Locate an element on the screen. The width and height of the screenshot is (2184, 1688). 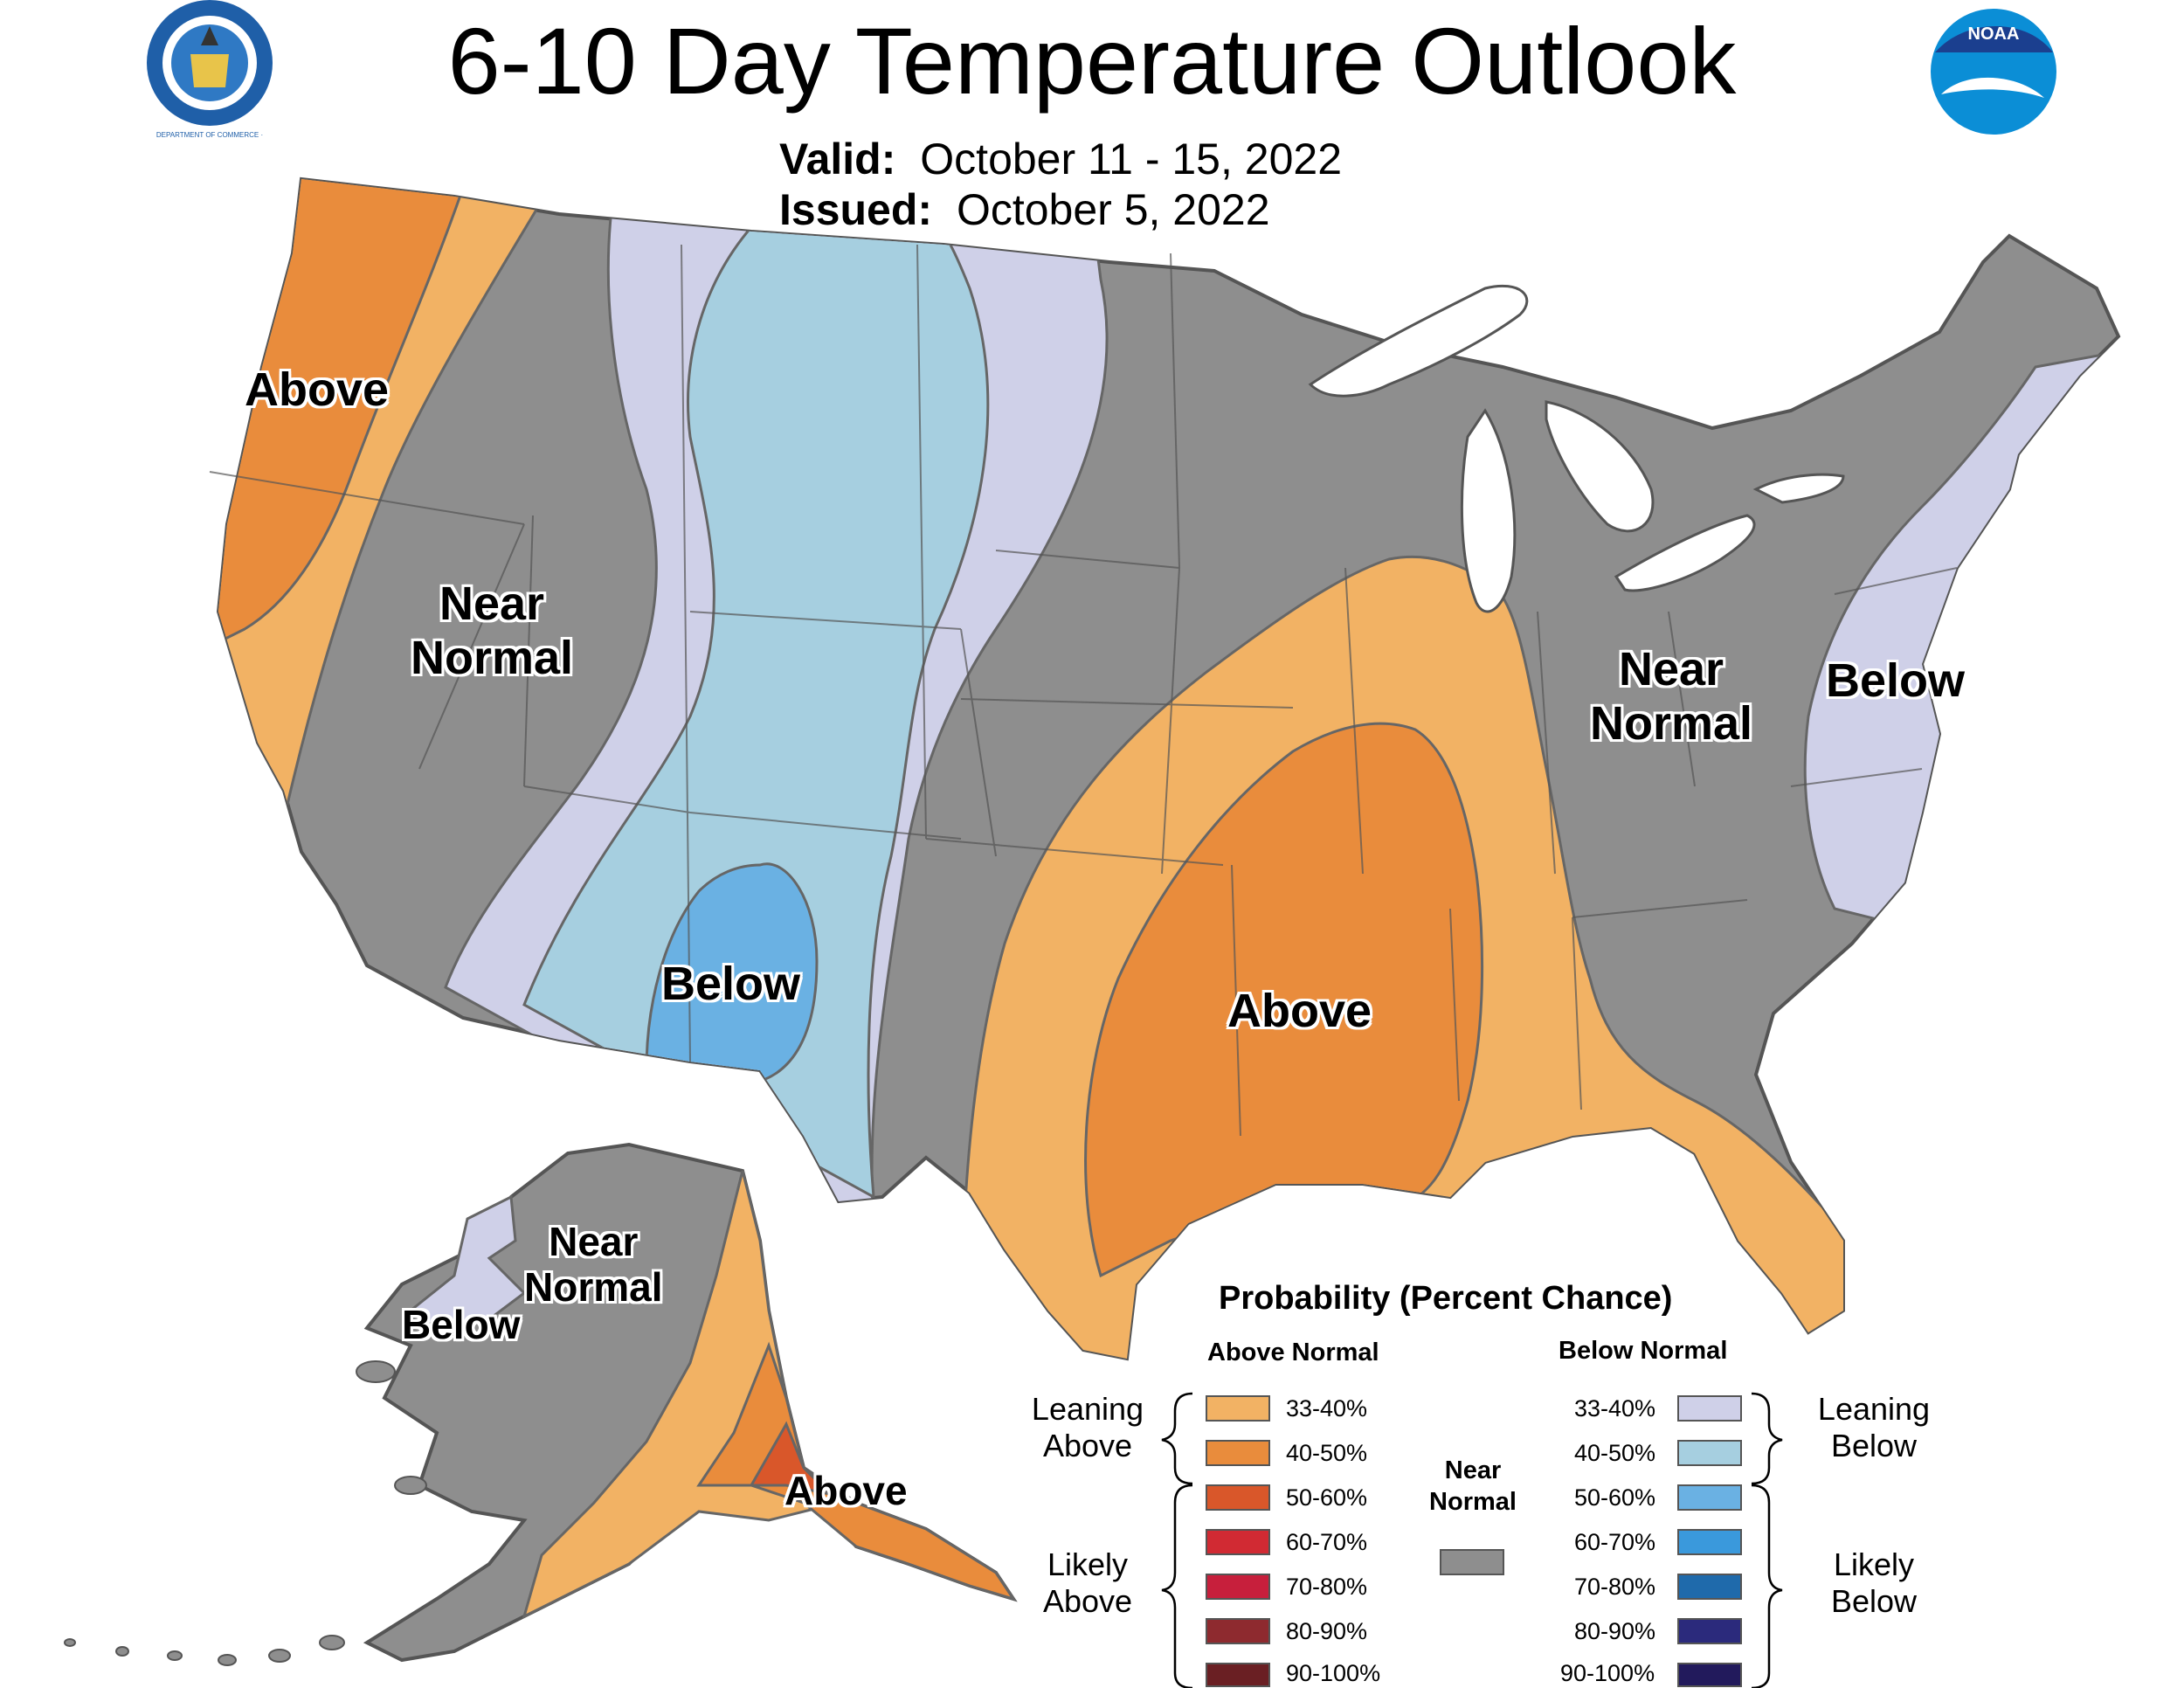
pct-above-60-70: 60-70% is located at coordinates (1327, 1542).